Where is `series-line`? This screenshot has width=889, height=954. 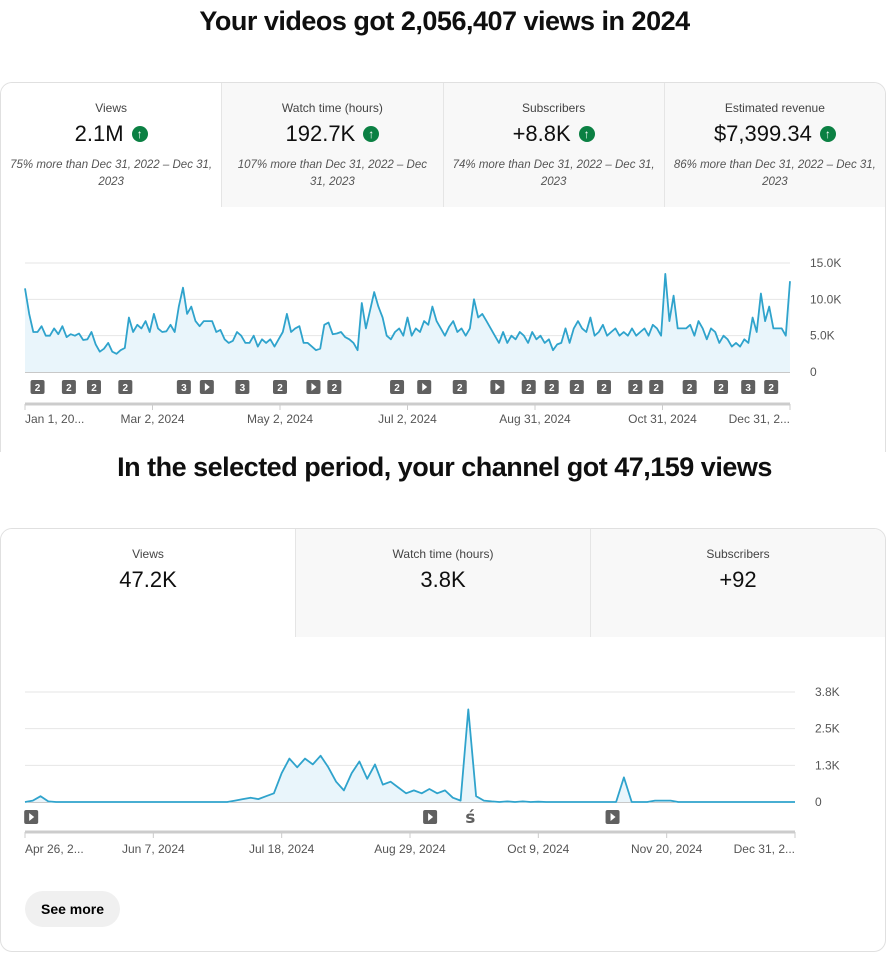
series-line is located at coordinates (407, 314).